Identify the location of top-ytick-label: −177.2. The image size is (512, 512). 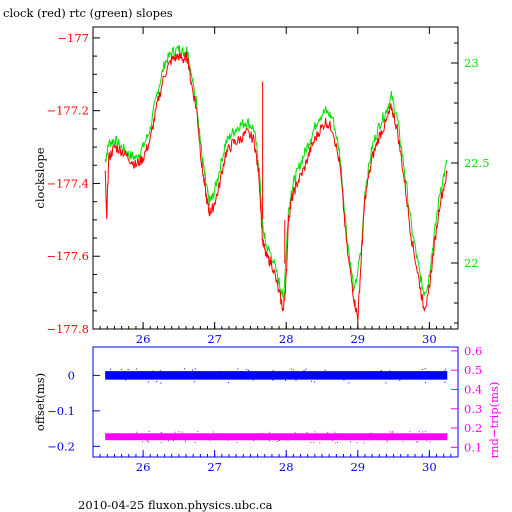
(67, 111).